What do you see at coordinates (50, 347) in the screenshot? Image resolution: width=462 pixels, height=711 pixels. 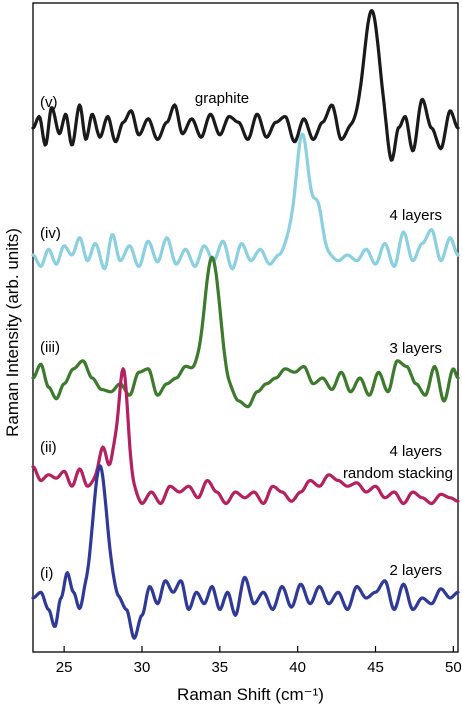 I see `trace-tag-label: (iii)` at bounding box center [50, 347].